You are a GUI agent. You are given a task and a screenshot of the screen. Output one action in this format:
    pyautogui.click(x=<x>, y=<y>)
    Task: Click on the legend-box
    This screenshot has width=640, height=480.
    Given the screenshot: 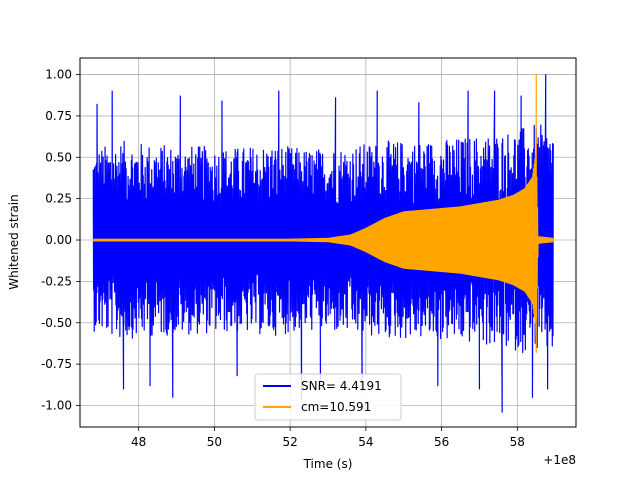 What is the action you would take?
    pyautogui.click(x=328, y=397)
    